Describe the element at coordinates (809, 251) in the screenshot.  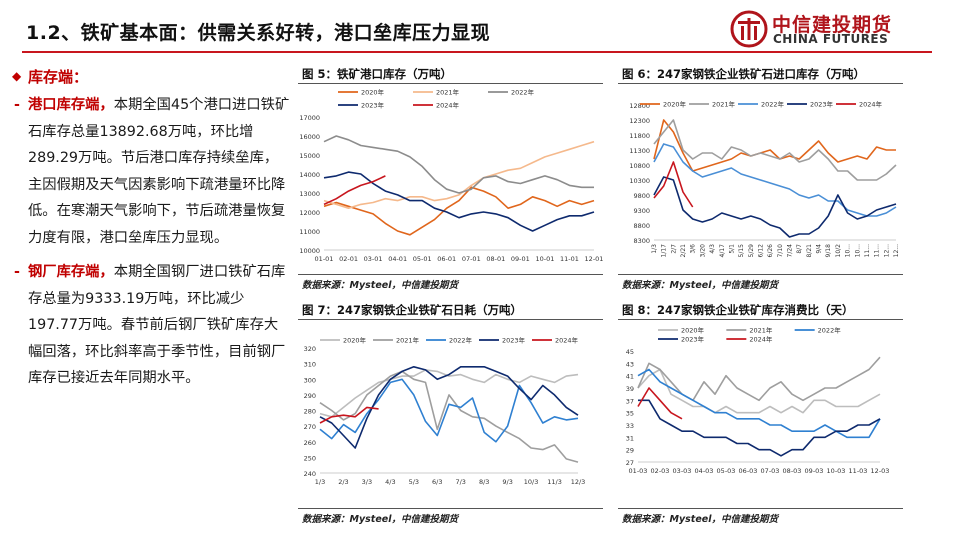
I see `x-tick-label: 8/21` at that location.